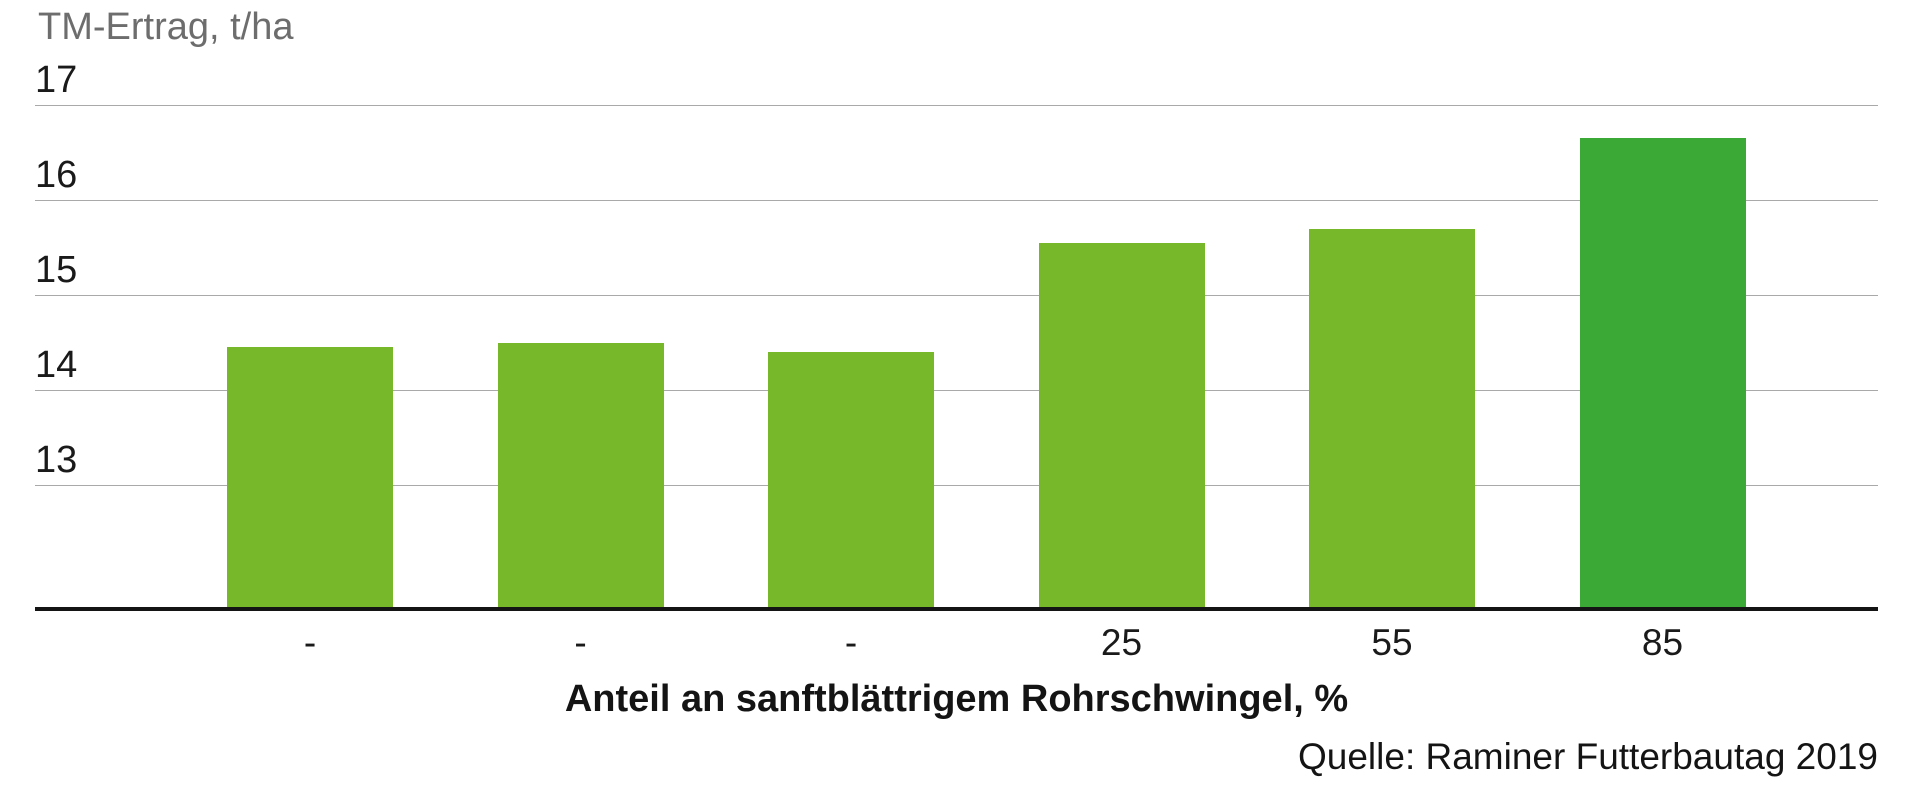 The width and height of the screenshot is (1920, 791). What do you see at coordinates (56, 175) in the screenshot?
I see `y-tick-label: 16` at bounding box center [56, 175].